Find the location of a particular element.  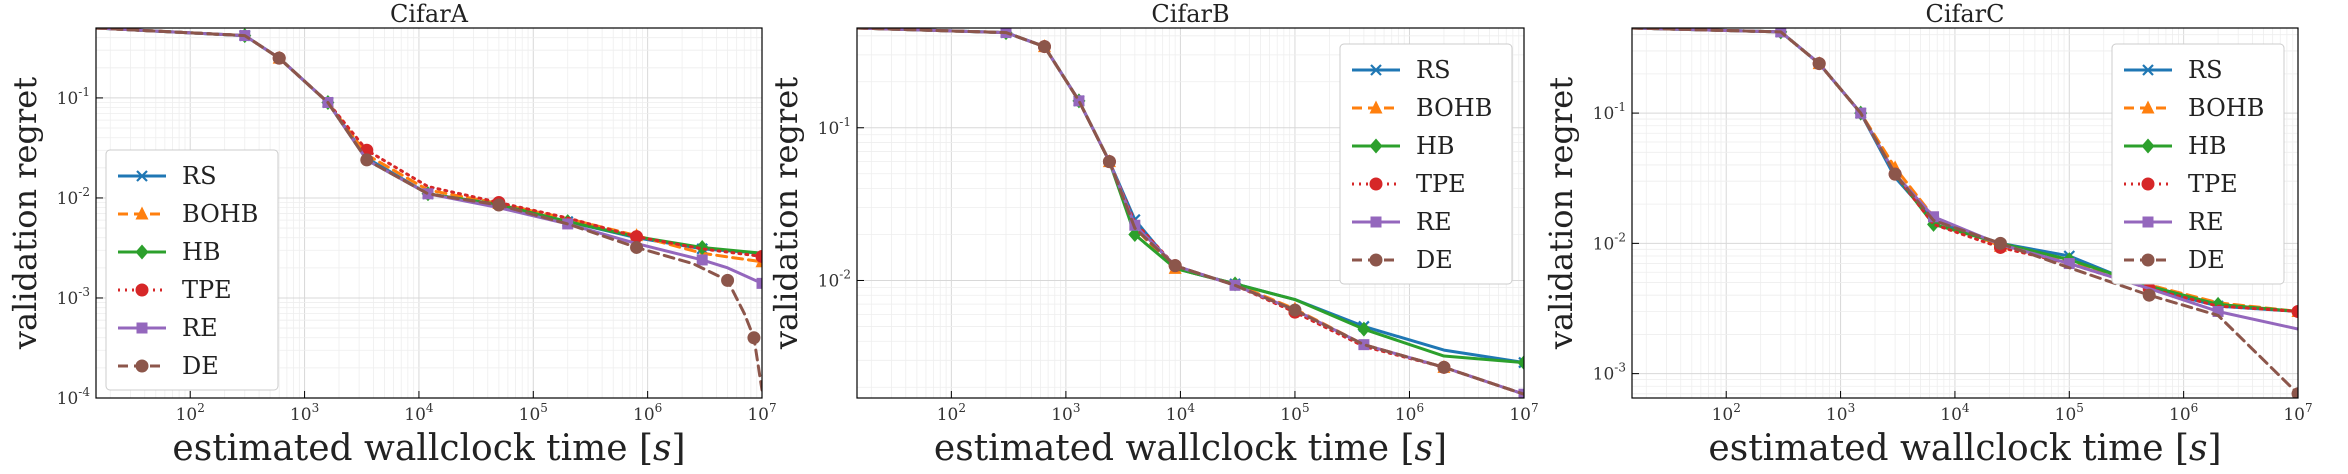

chart-title: CifarC is located at coordinates (1964, 14).